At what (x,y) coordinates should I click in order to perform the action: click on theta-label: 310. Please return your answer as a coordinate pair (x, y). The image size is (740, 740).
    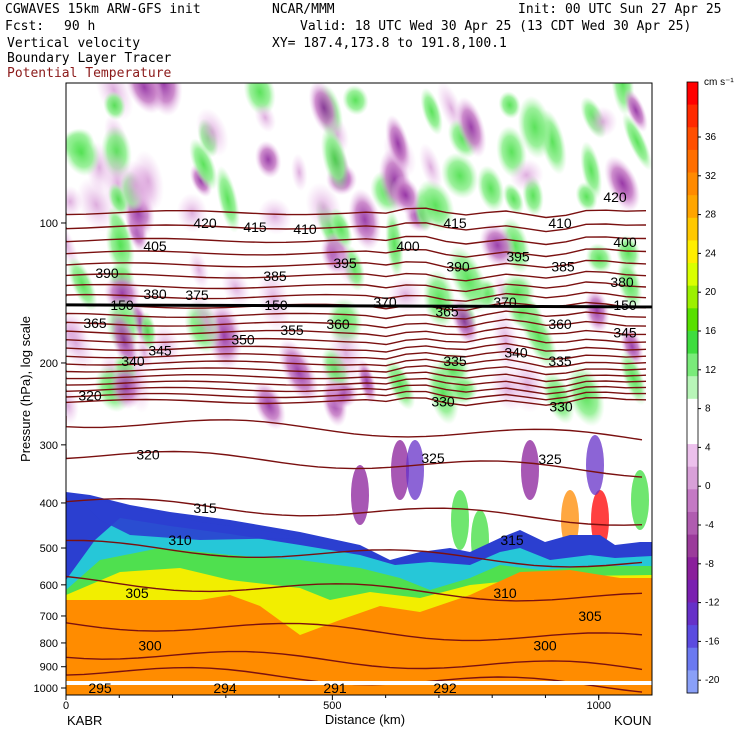
    Looking at the image, I should click on (180, 540).